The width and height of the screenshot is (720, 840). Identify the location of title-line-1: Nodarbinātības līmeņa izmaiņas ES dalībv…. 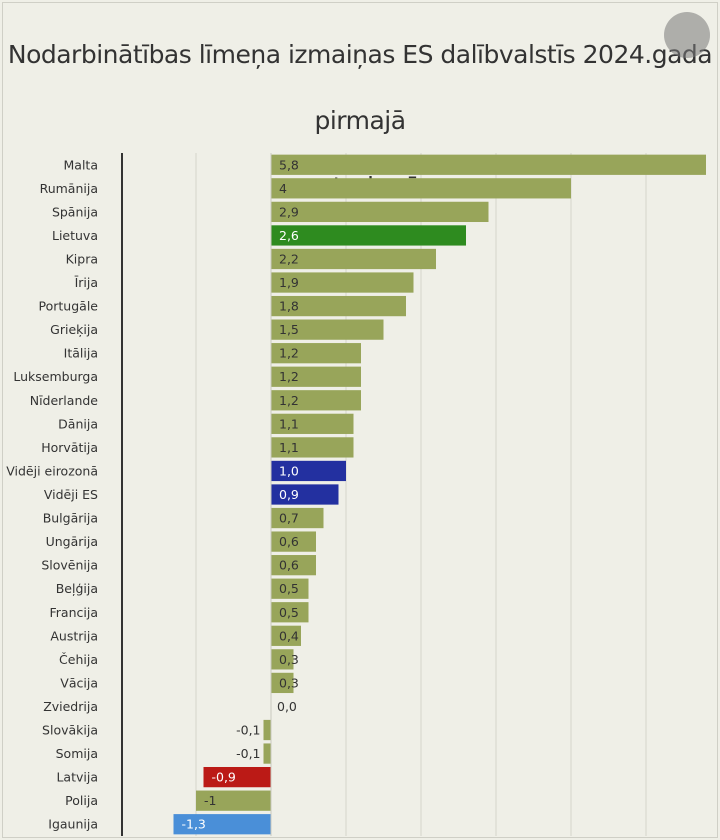
(360, 87).